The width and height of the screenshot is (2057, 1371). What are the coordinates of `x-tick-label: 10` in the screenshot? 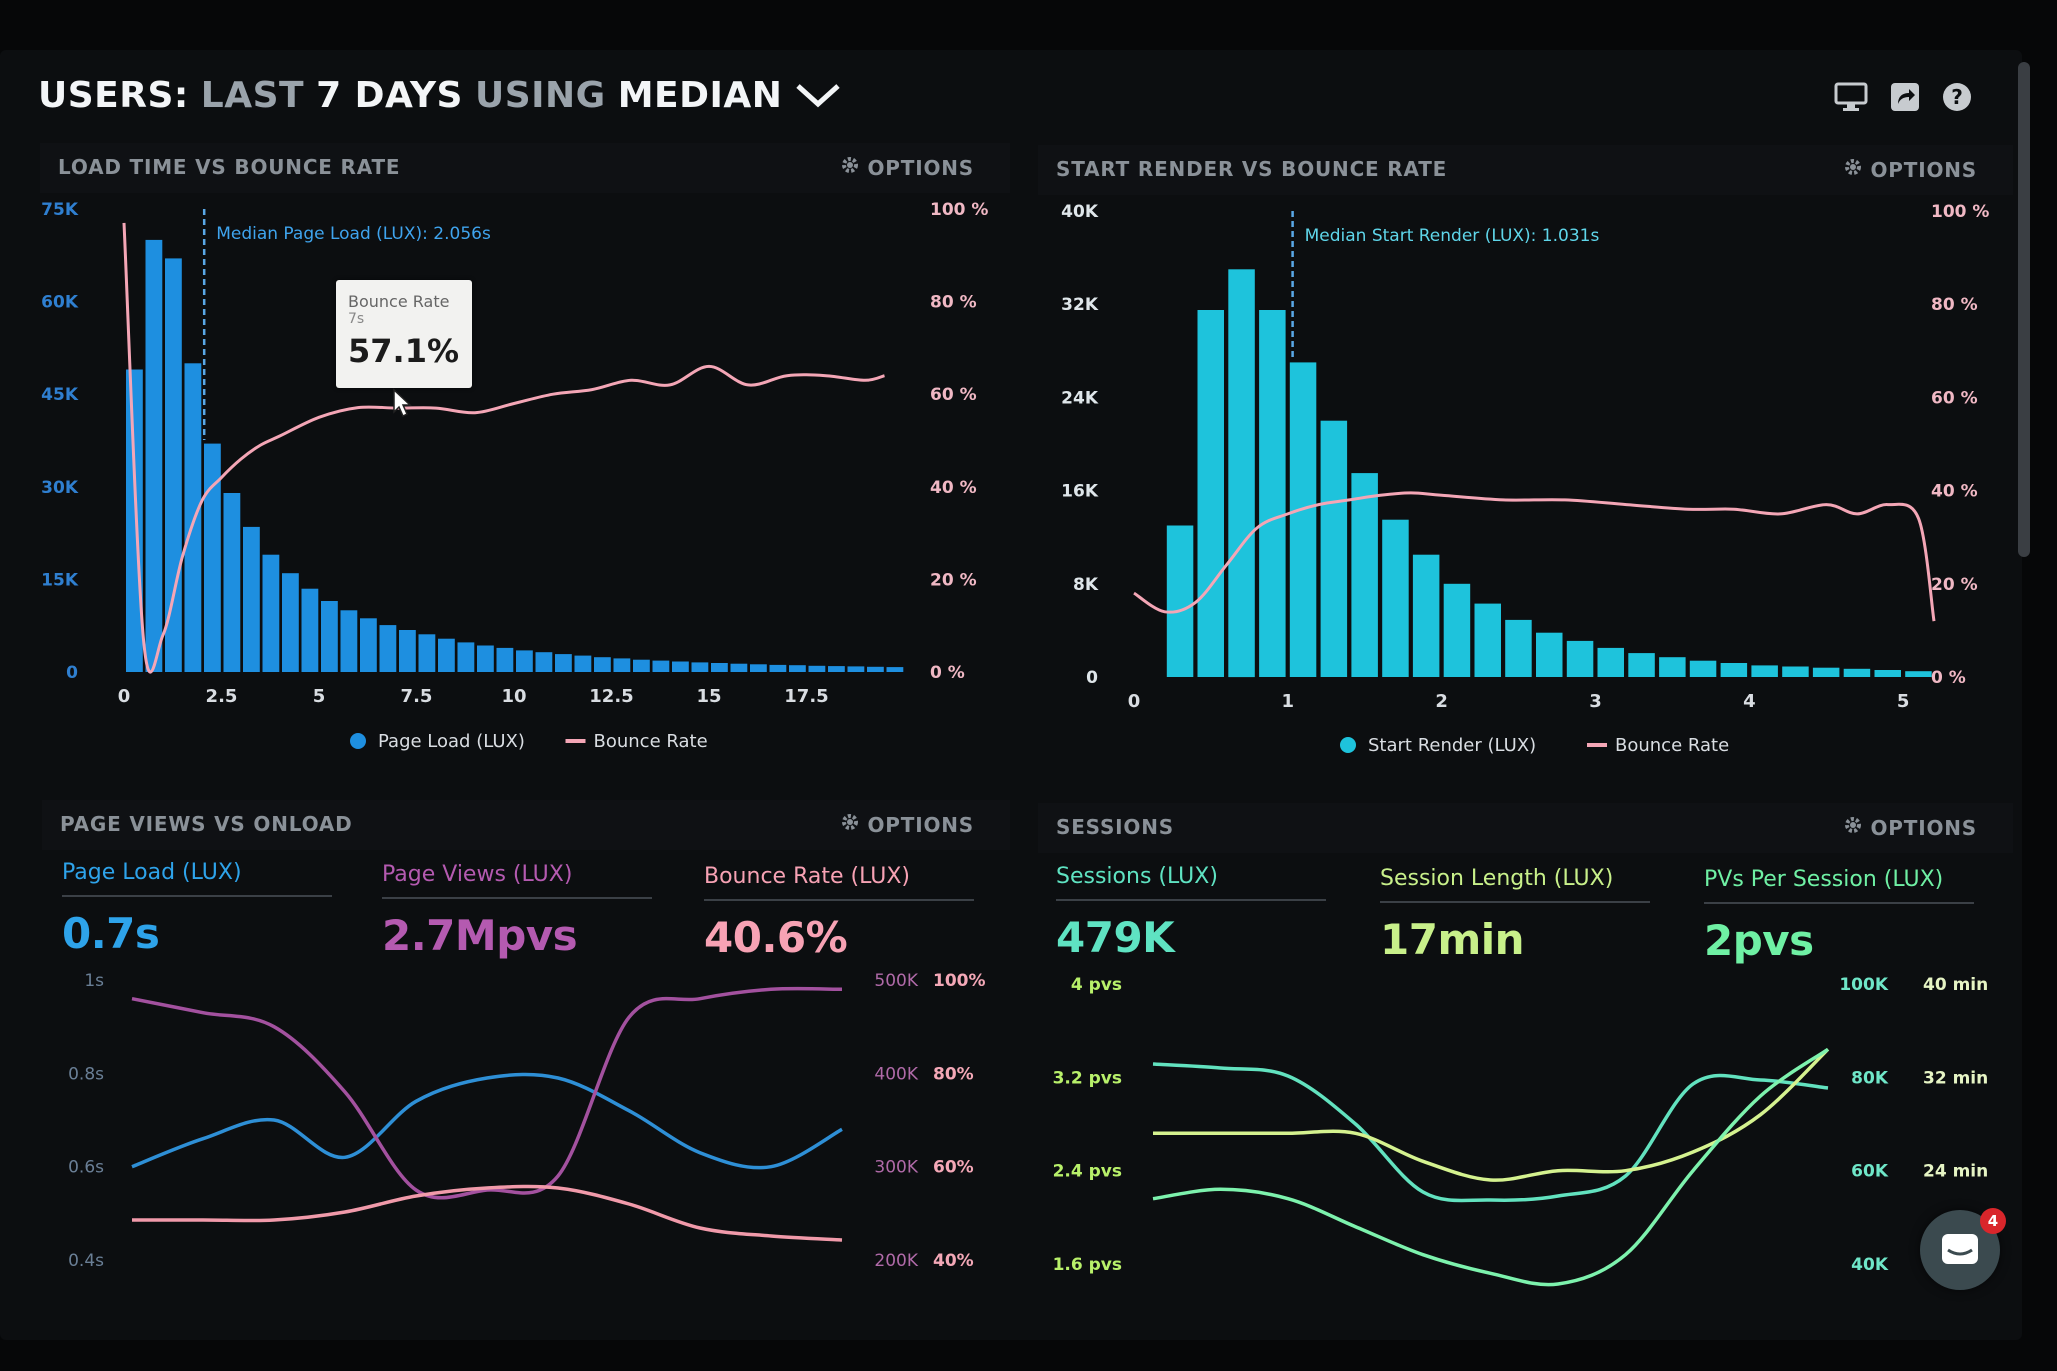 It's located at (513, 696).